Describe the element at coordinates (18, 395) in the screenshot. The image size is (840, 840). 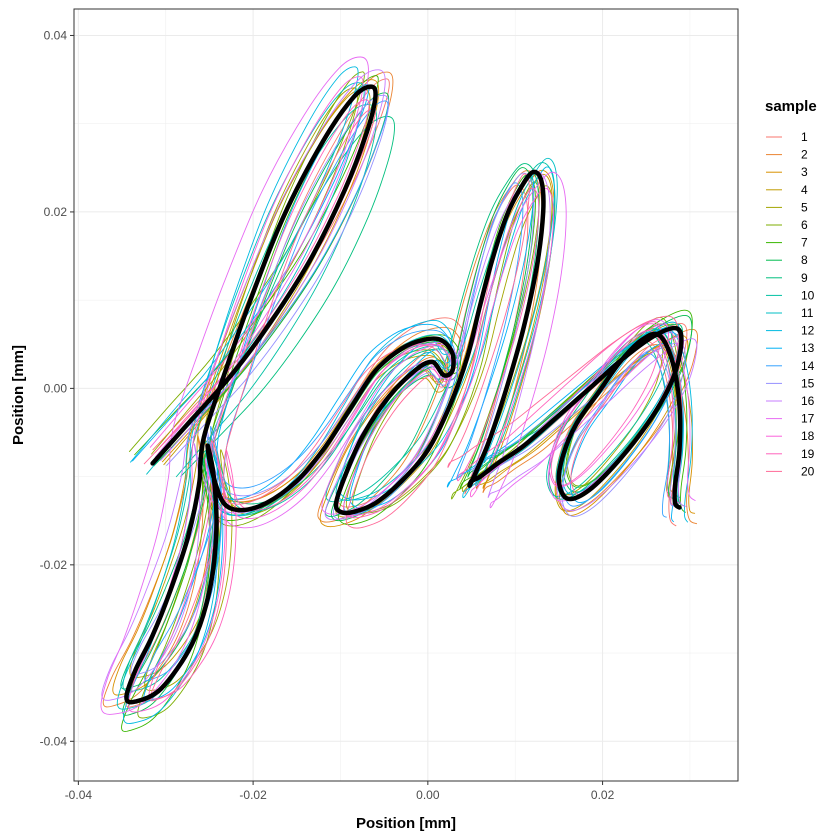
I see `y-axis-title: Position [mm]` at that location.